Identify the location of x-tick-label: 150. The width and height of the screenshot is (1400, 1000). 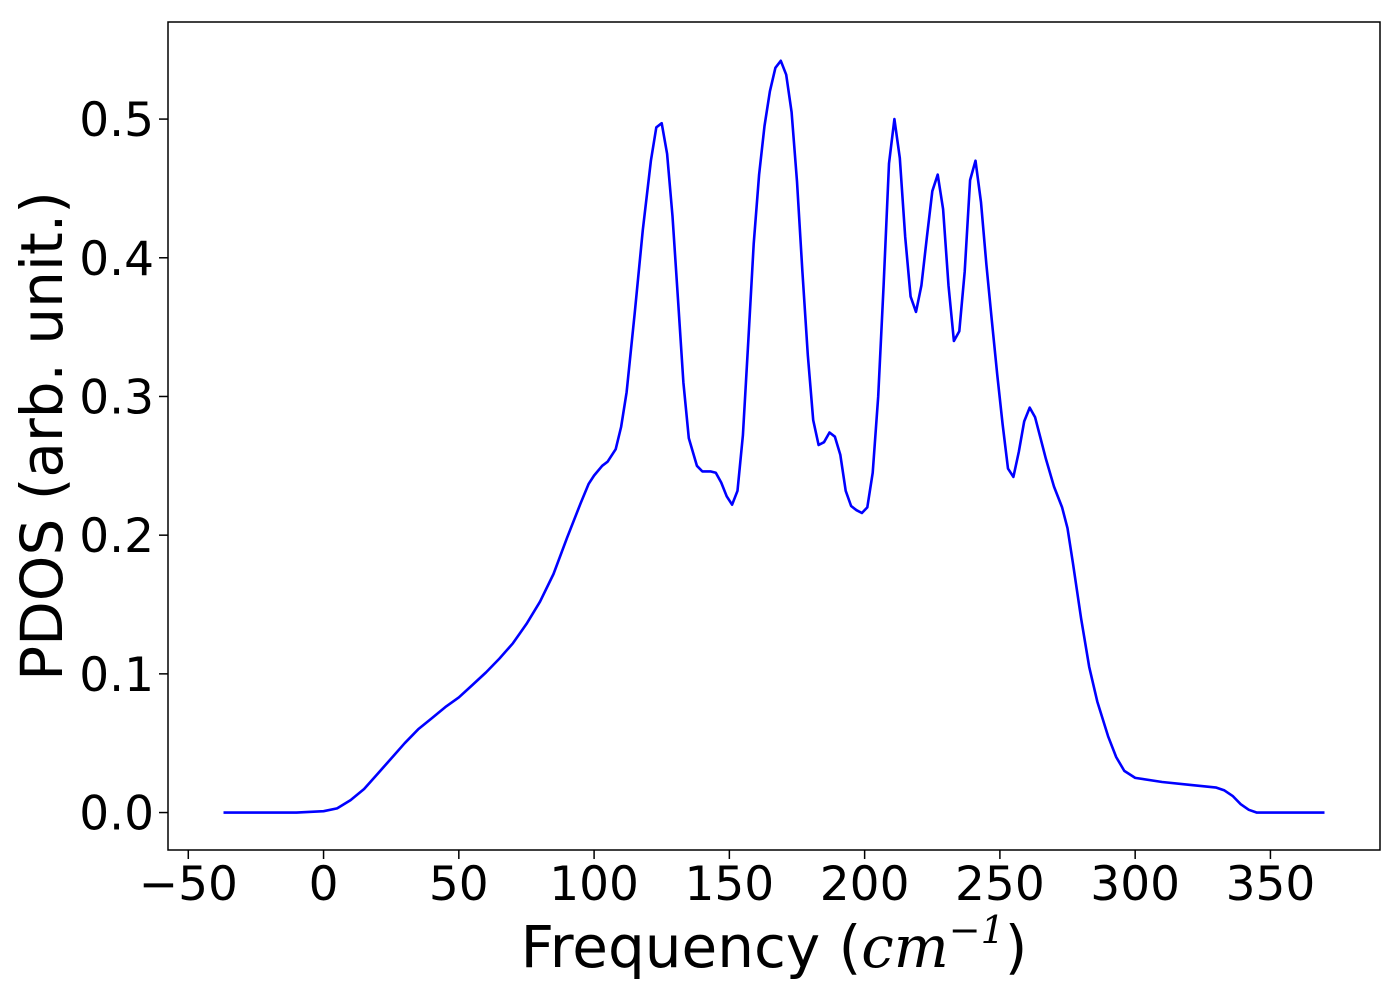
(730, 884).